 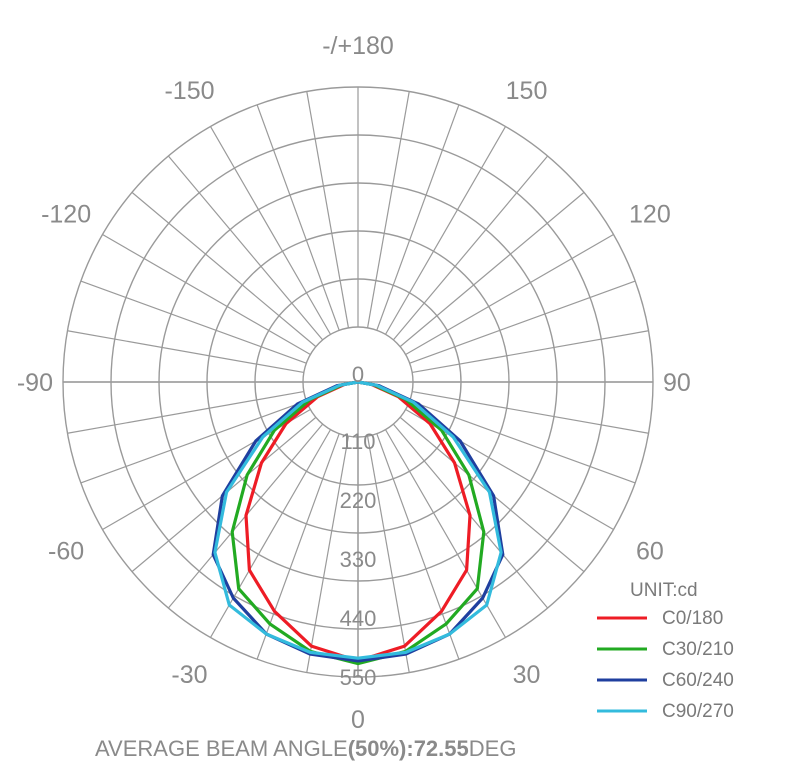 I want to click on radial-tick-label: 550, so click(x=358, y=677).